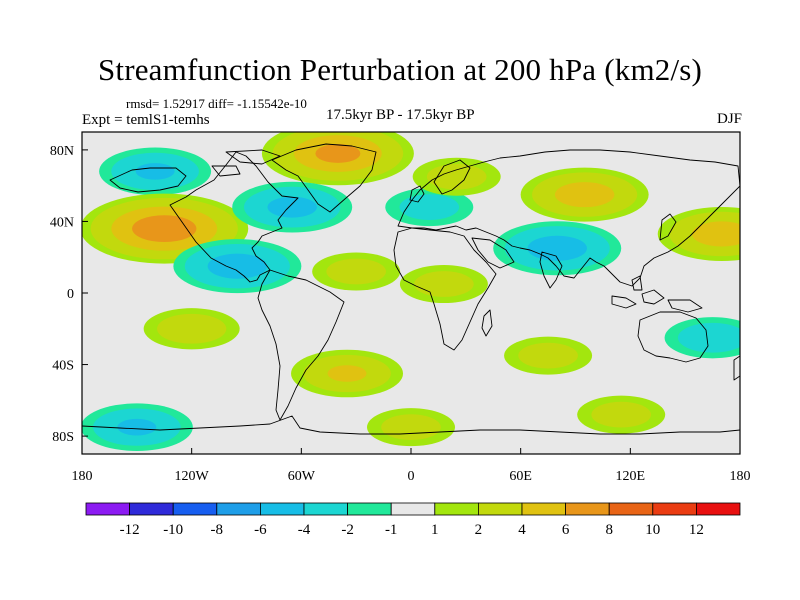 Image resolution: width=800 pixels, height=600 pixels. Describe the element at coordinates (338, 153) in the screenshot. I see `anomaly-0-level` at that location.